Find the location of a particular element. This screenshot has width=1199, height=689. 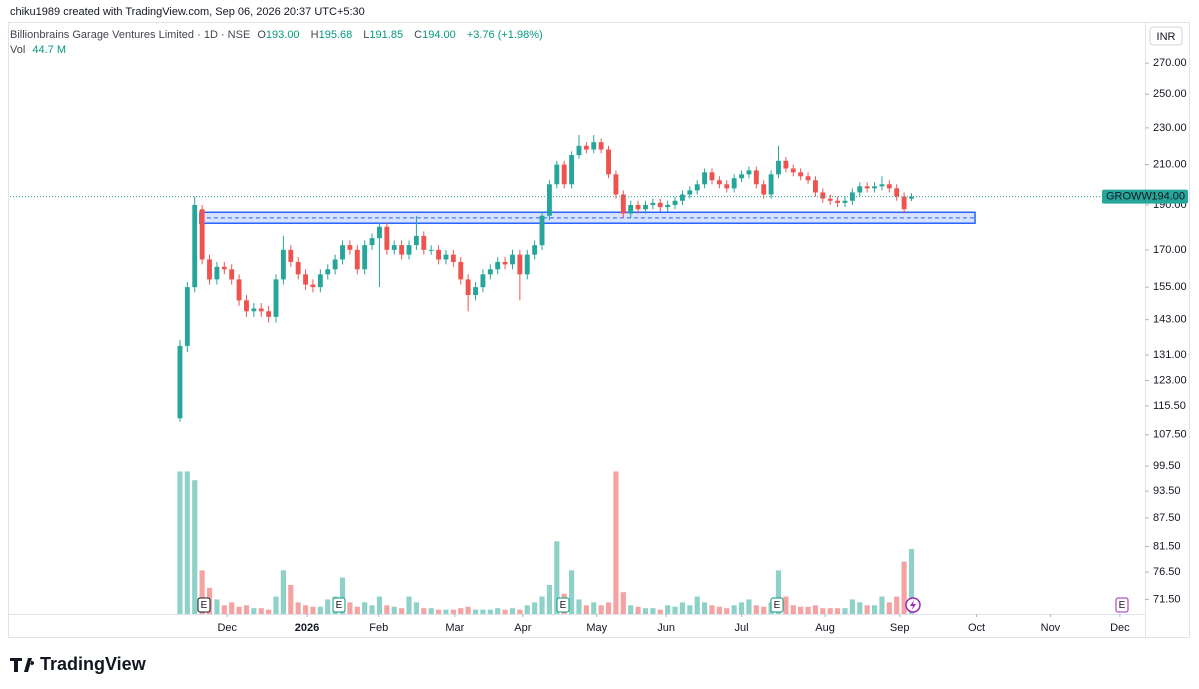

currency-box is located at coordinates (1166, 36).